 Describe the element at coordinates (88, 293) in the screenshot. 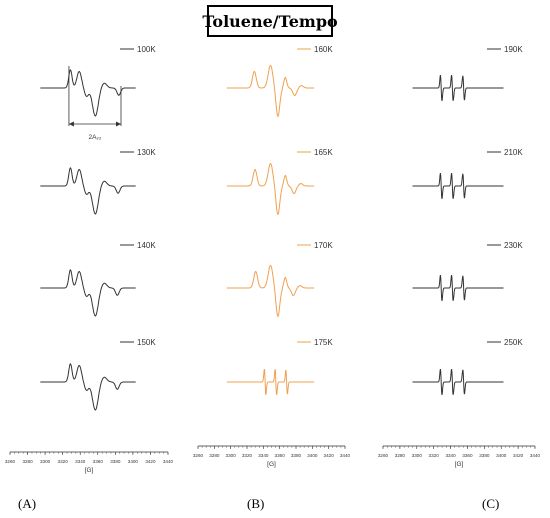

I see `series-line-140K` at that location.